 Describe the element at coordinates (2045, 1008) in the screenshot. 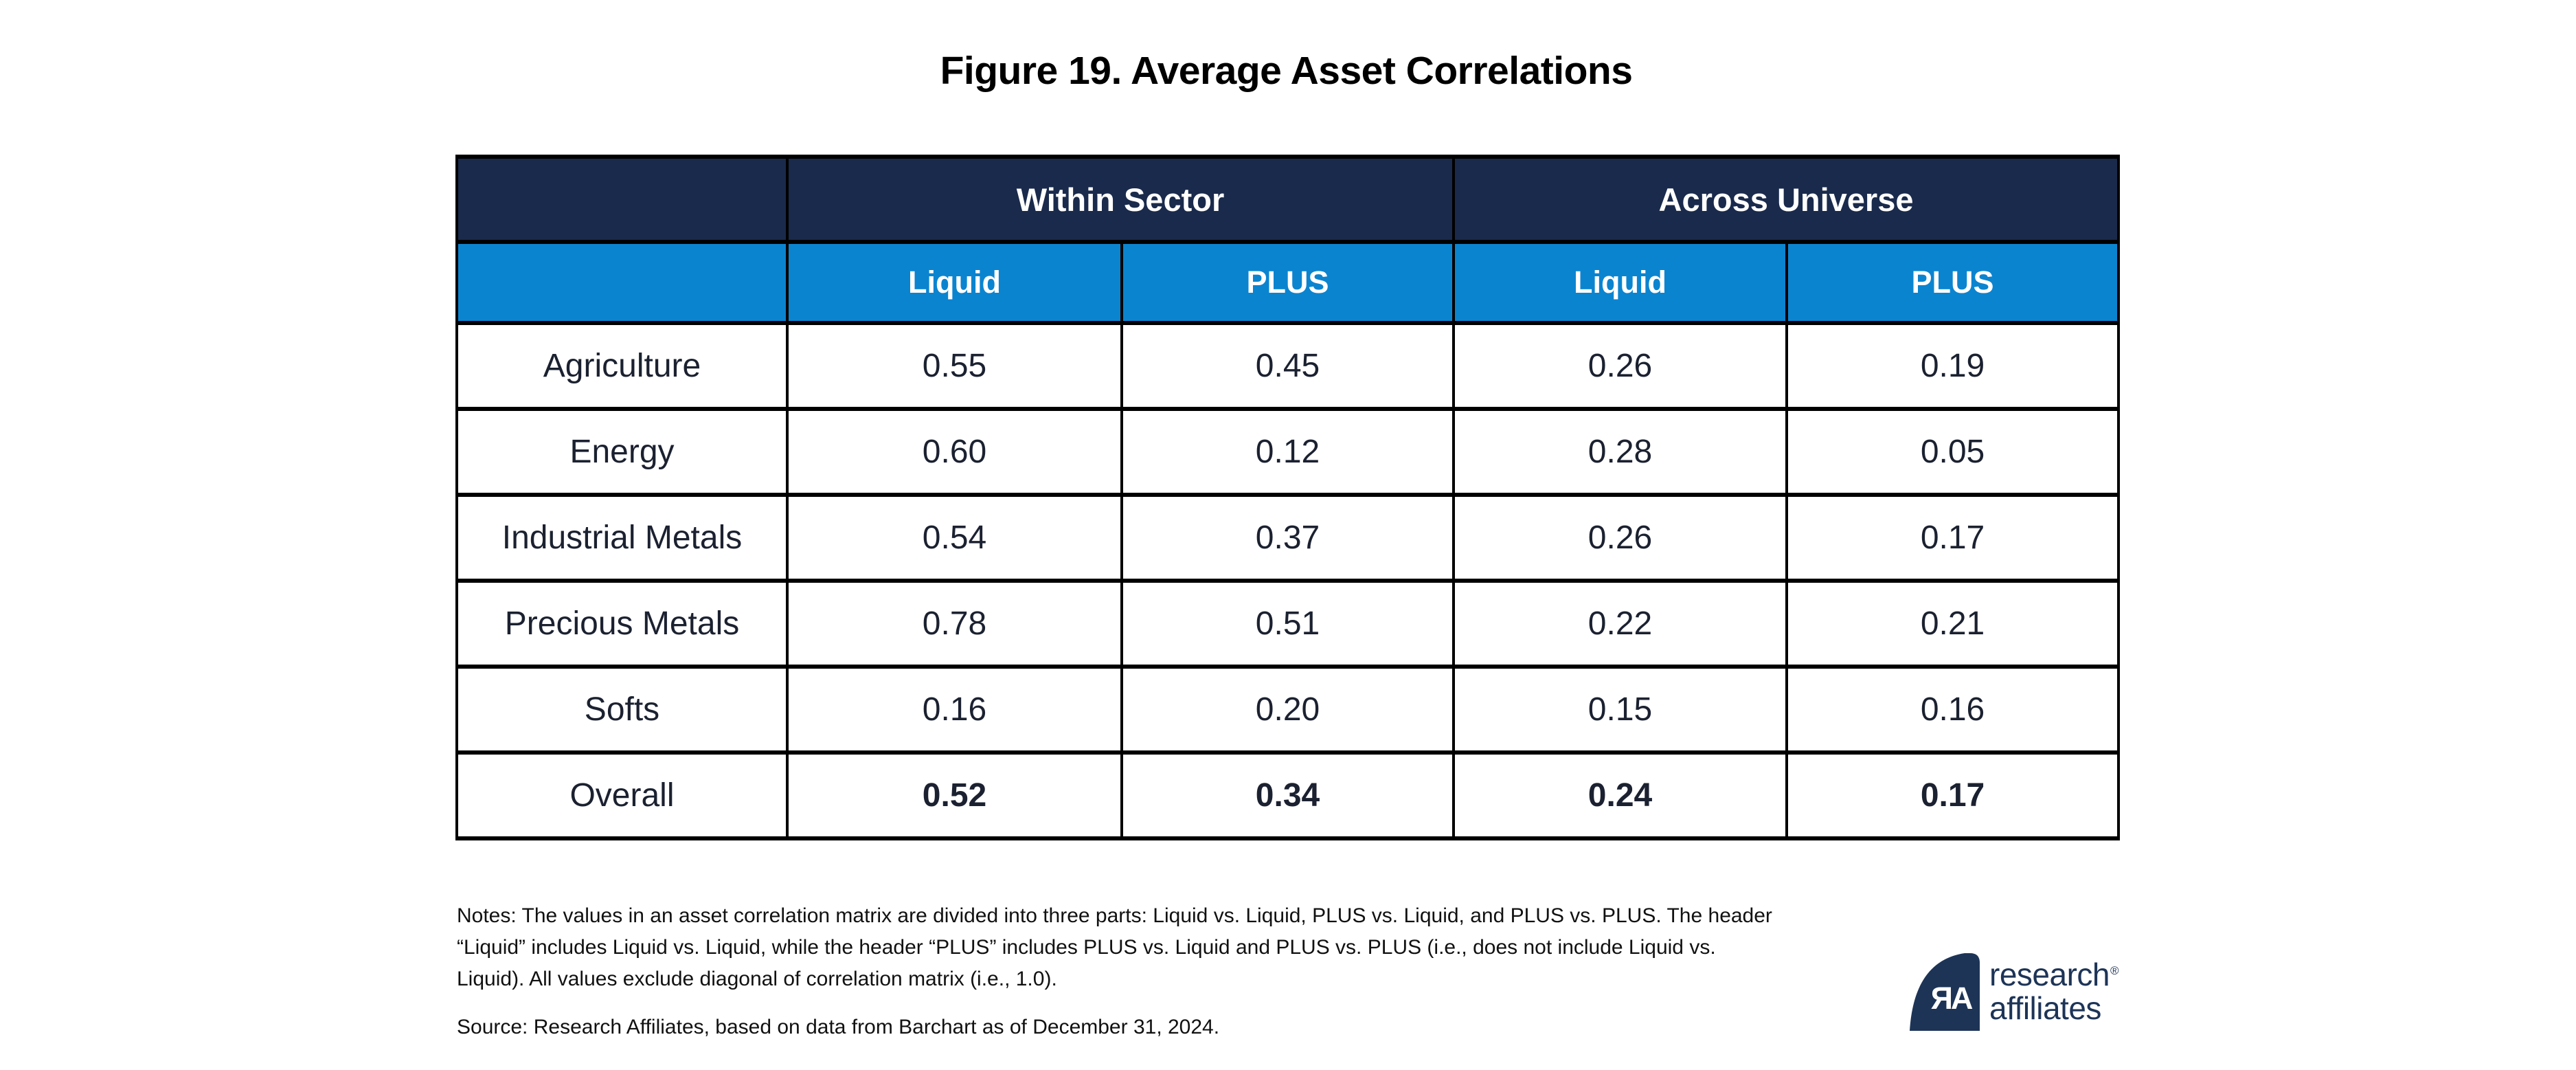

I see `logo-word-affiliates: affiliates` at that location.